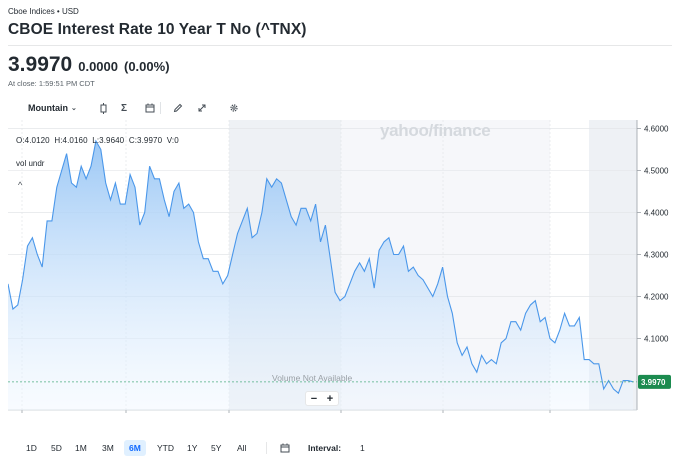  I want to click on interval-label: Interval:, so click(325, 448).